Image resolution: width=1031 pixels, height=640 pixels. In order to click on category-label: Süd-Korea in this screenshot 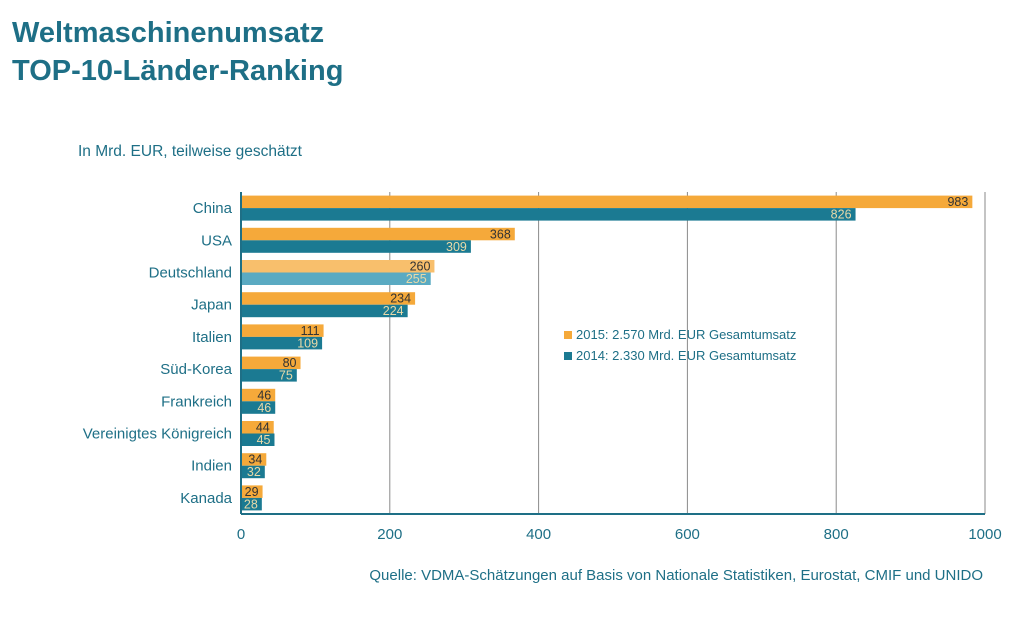, I will do `click(196, 369)`.